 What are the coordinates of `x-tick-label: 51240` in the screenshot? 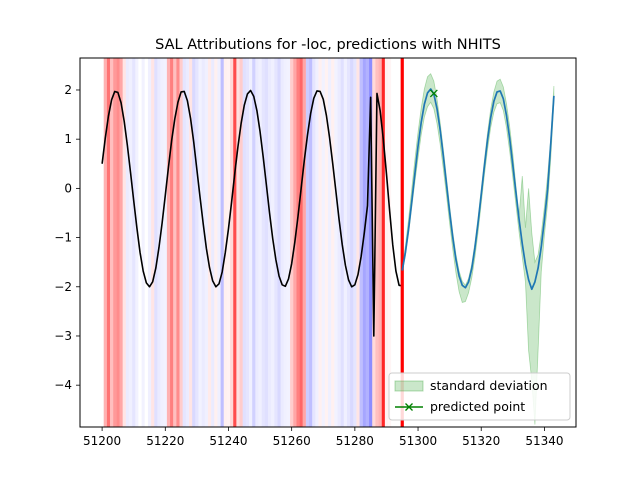 It's located at (228, 441).